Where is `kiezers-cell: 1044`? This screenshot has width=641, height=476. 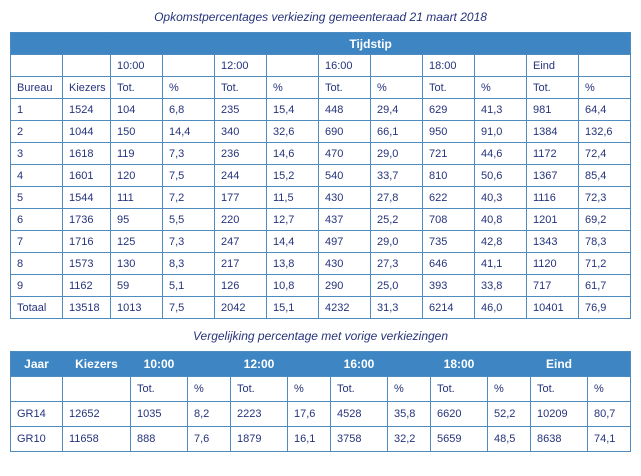
kiezers-cell: 1044 is located at coordinates (86, 131).